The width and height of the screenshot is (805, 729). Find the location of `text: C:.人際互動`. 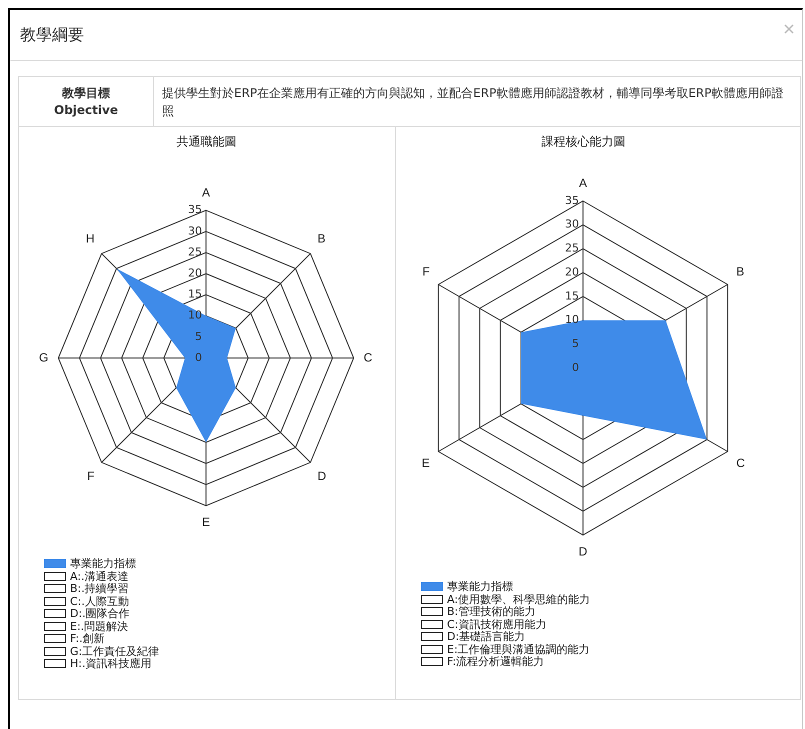

text: C:.人際互動 is located at coordinates (99, 601).